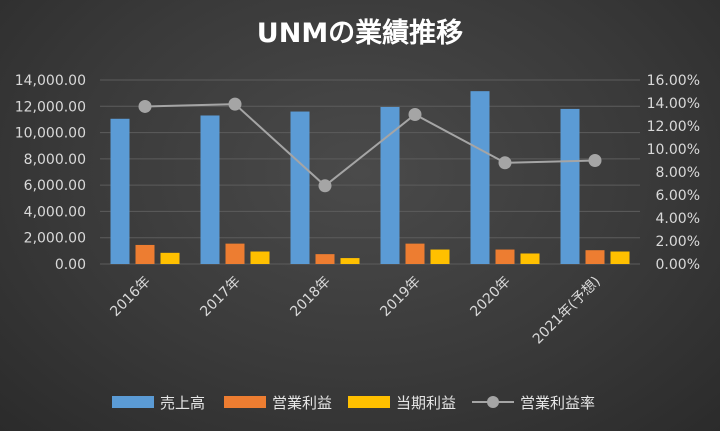 The height and width of the screenshot is (431, 720). I want to click on x-axis-ticks: 2016年 2017年 2018年 2019年 2020年 2021年(予想), so click(355, 311).